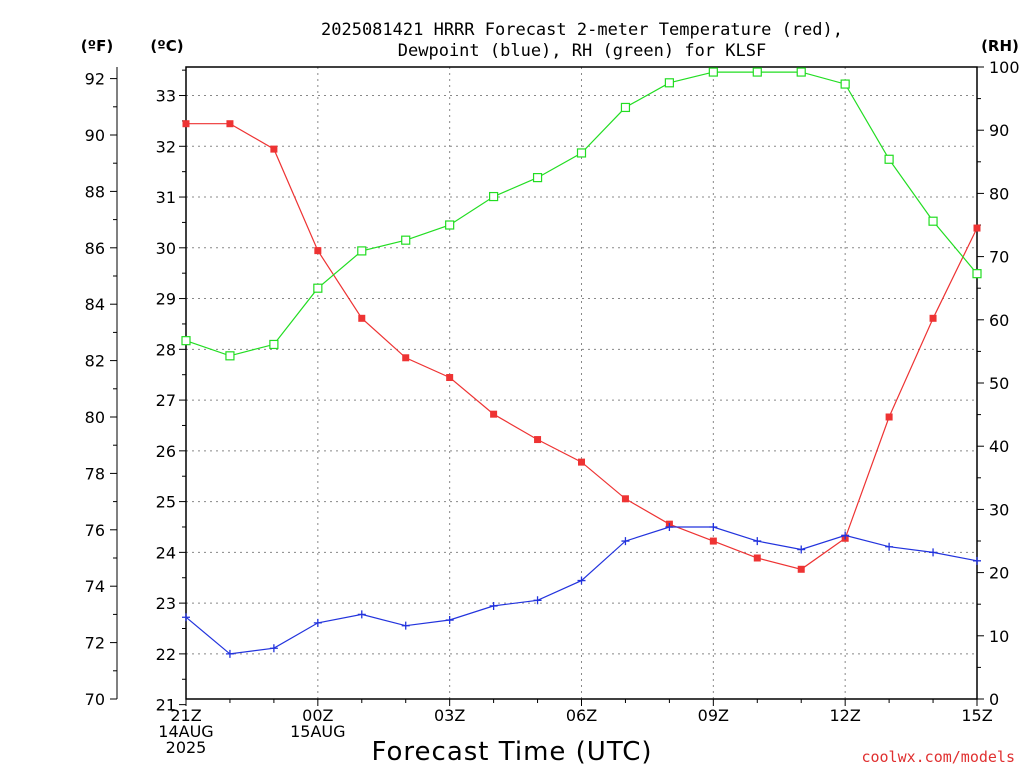 The height and width of the screenshot is (768, 1024). Describe the element at coordinates (166, 197) in the screenshot. I see `c-tick-label: 31` at that location.